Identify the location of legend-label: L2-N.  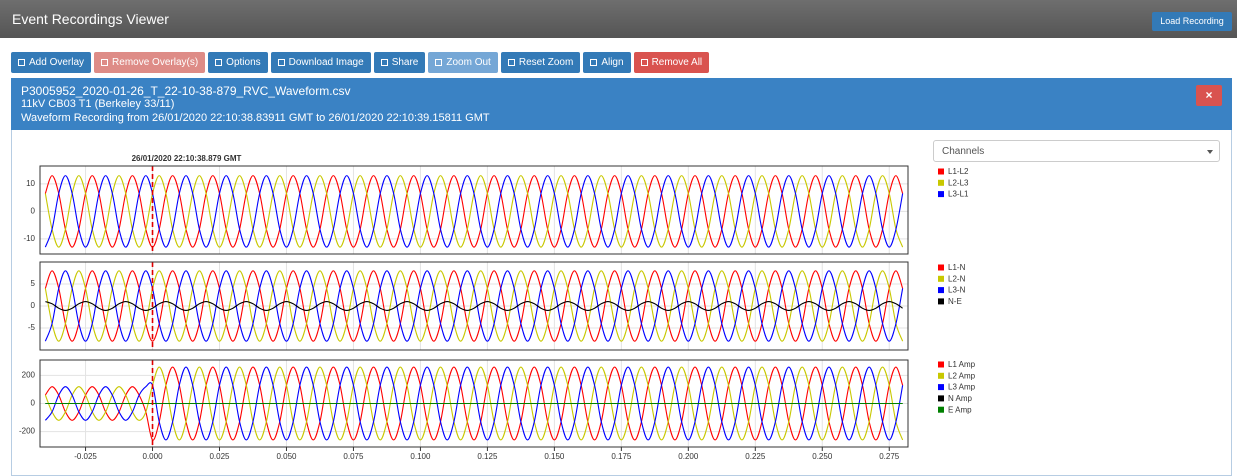
(957, 278).